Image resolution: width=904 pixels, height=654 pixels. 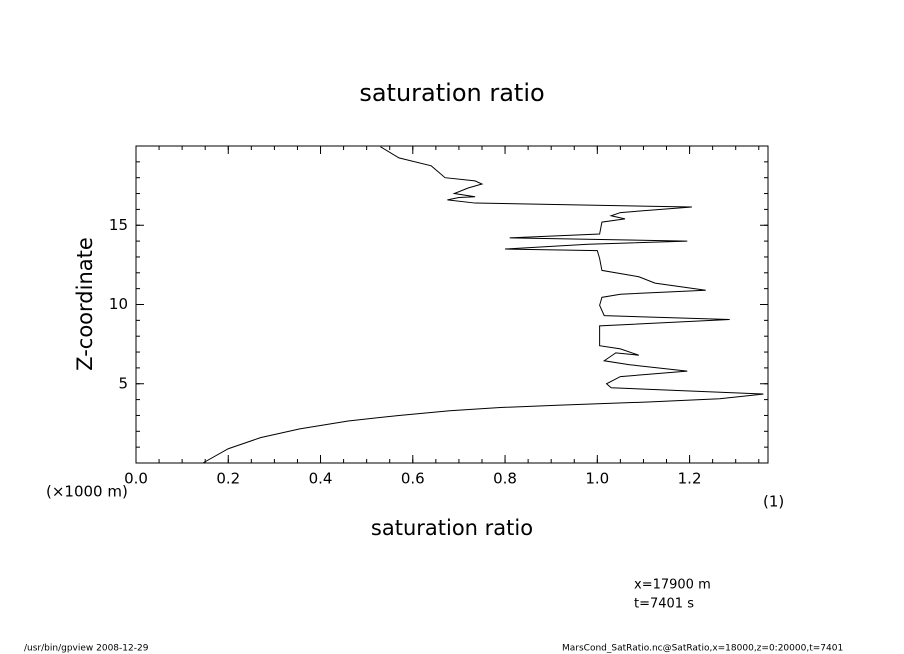 What do you see at coordinates (505, 479) in the screenshot?
I see `x-tick-label: 0.8` at bounding box center [505, 479].